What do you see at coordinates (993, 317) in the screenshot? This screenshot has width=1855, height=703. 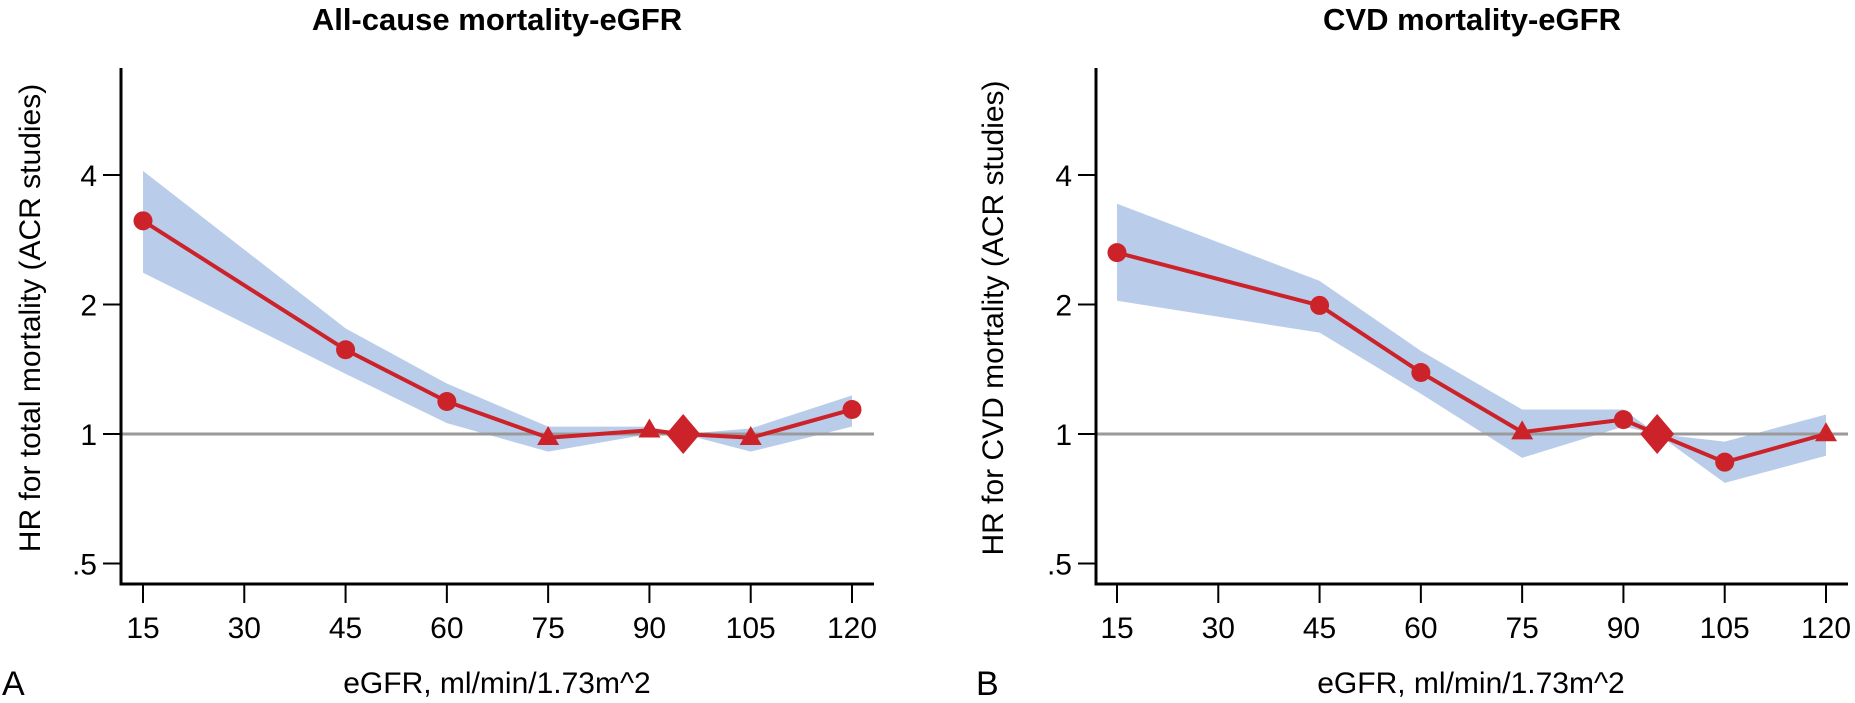 I see `y-axis-title: HR for CVD mortality (ACR studies)` at bounding box center [993, 317].